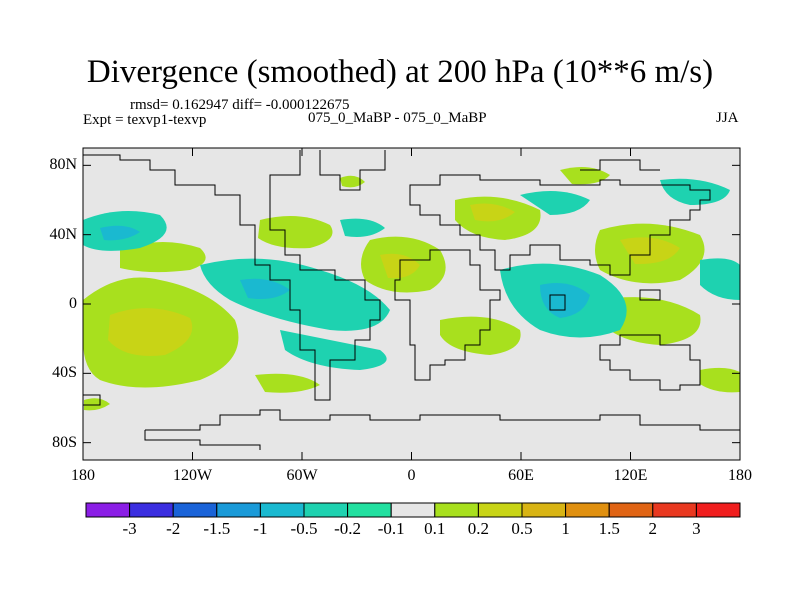 The height and width of the screenshot is (600, 800). Describe the element at coordinates (565, 528) in the screenshot. I see `colorbar-label: 1` at that location.